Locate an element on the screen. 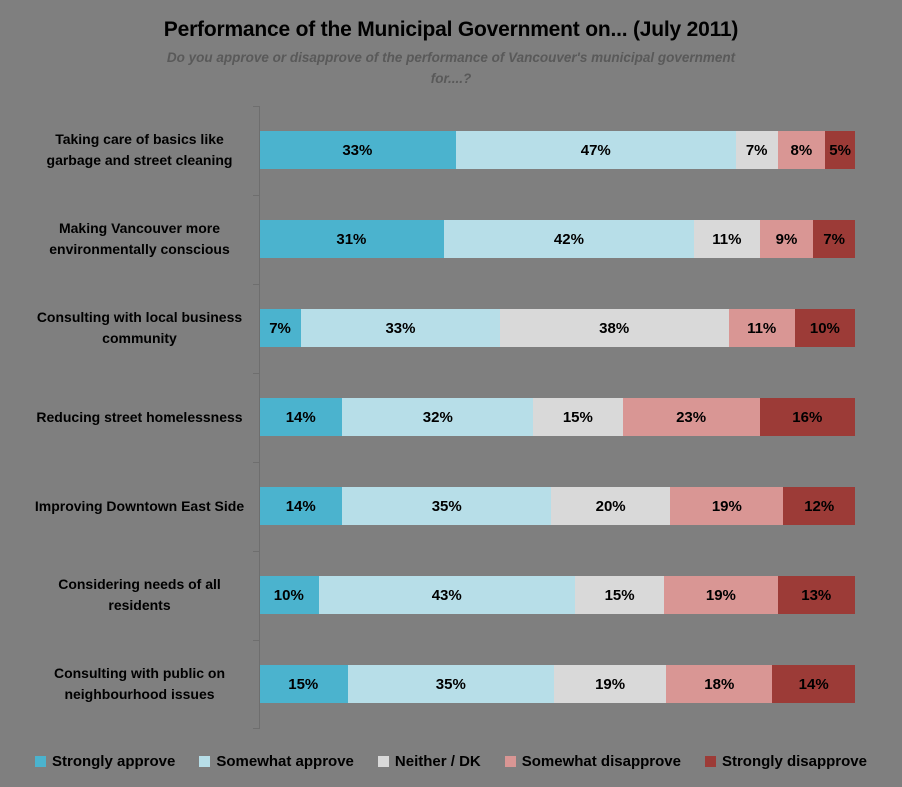 This screenshot has width=902, height=787. bar-segment: 9% is located at coordinates (786, 239).